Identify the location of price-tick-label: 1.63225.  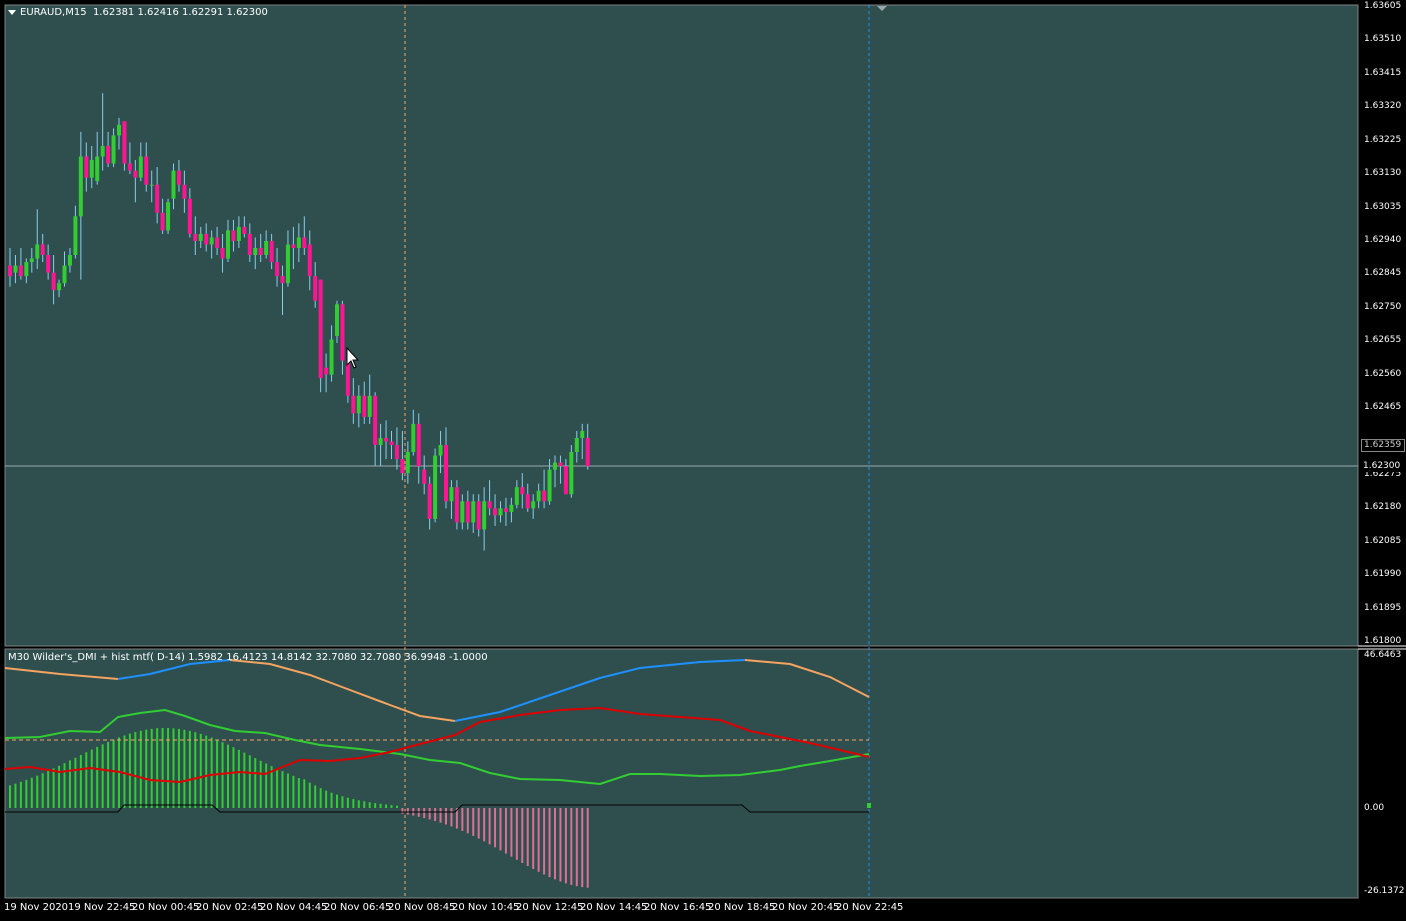
(1383, 139).